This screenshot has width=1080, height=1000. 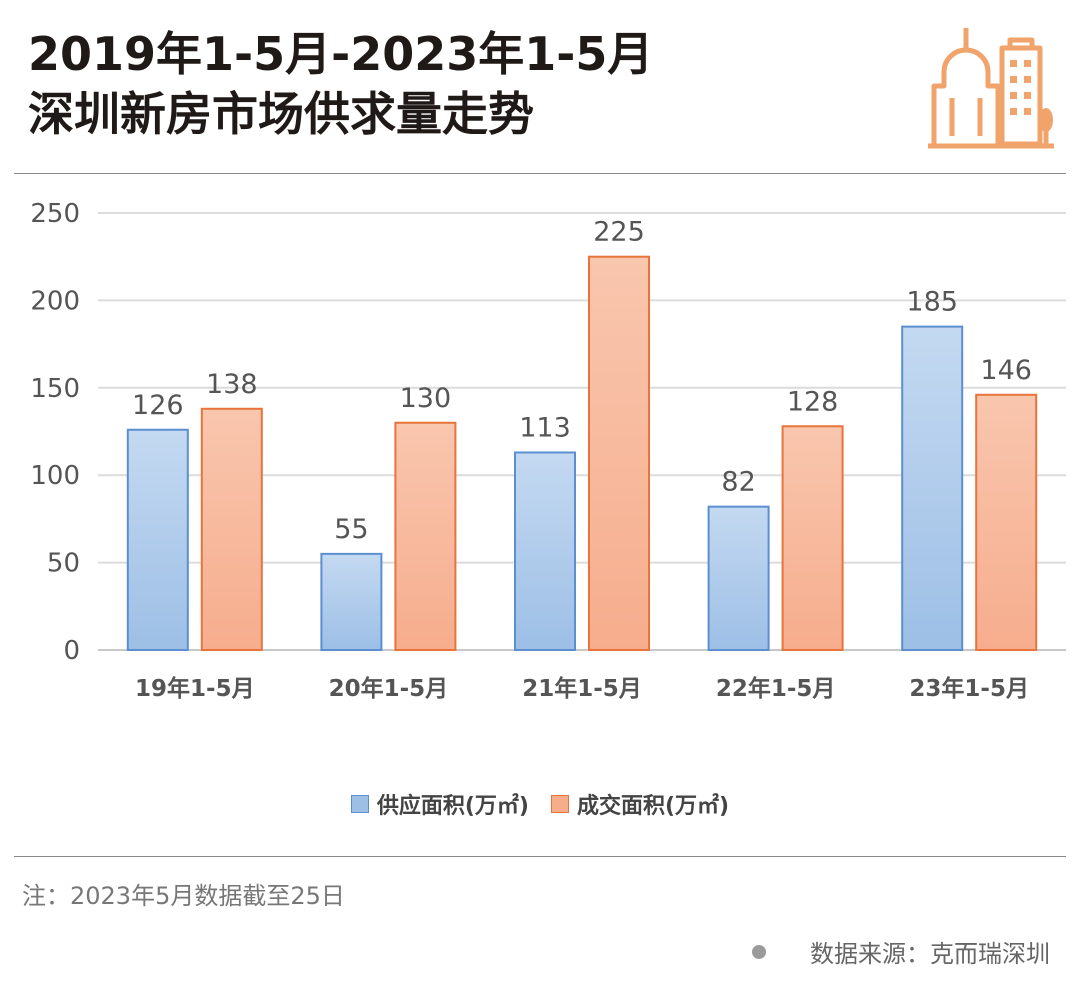 What do you see at coordinates (776, 688) in the screenshot?
I see `x-tick-label: 22年1-5月` at bounding box center [776, 688].